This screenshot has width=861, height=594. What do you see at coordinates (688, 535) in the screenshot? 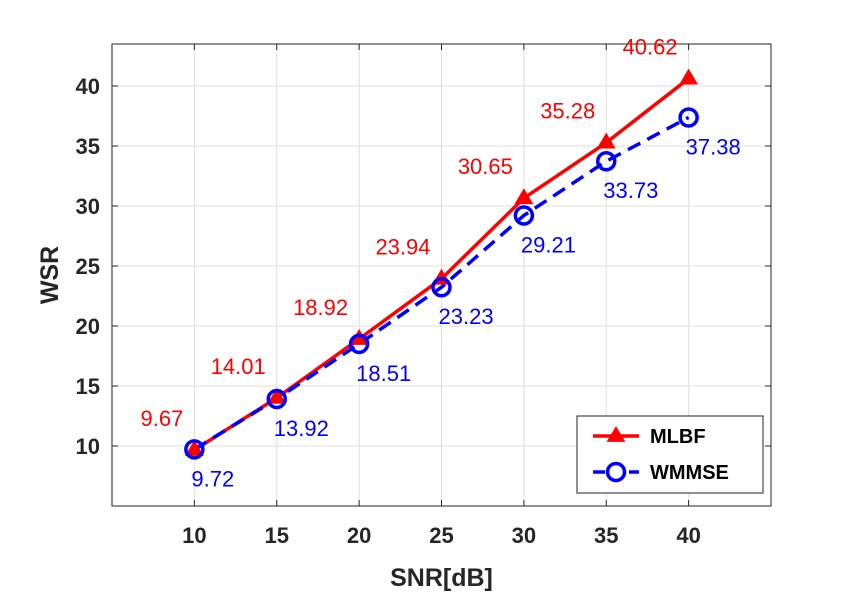
I see `x-tick-label: 40` at bounding box center [688, 535].